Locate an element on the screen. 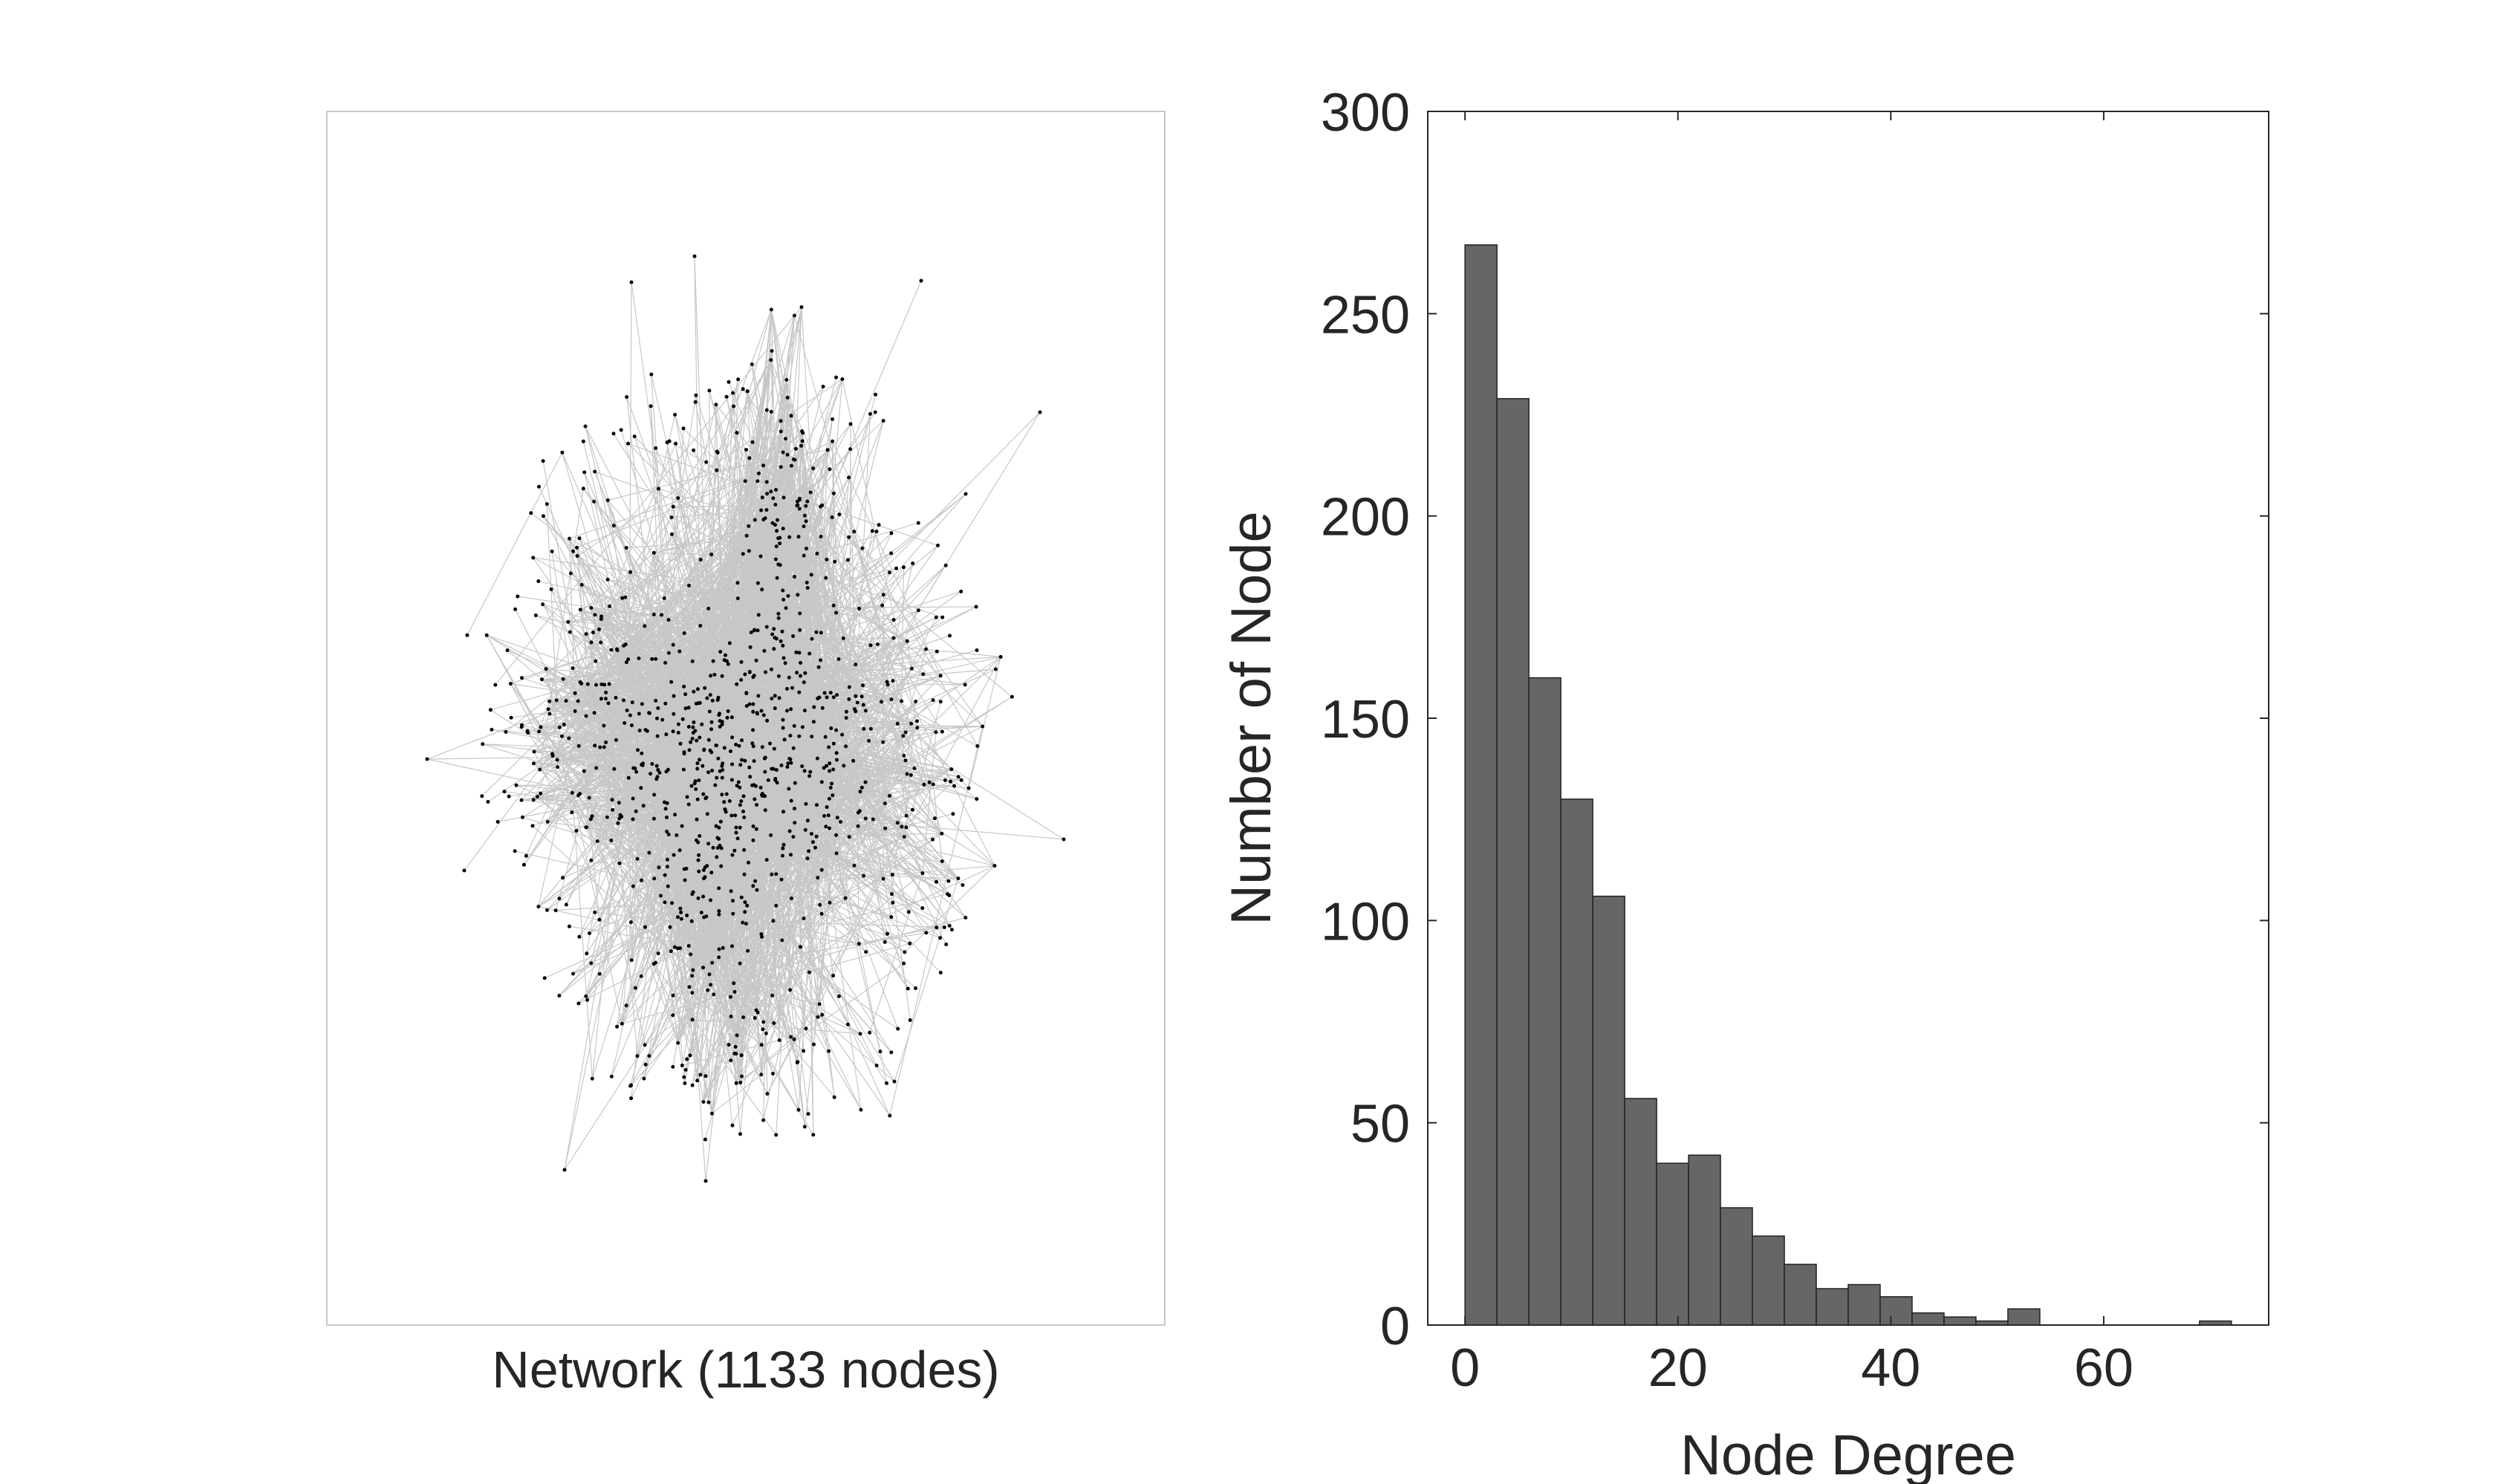 This screenshot has height=1484, width=2496. y-tick-label: 300 is located at coordinates (1366, 113).